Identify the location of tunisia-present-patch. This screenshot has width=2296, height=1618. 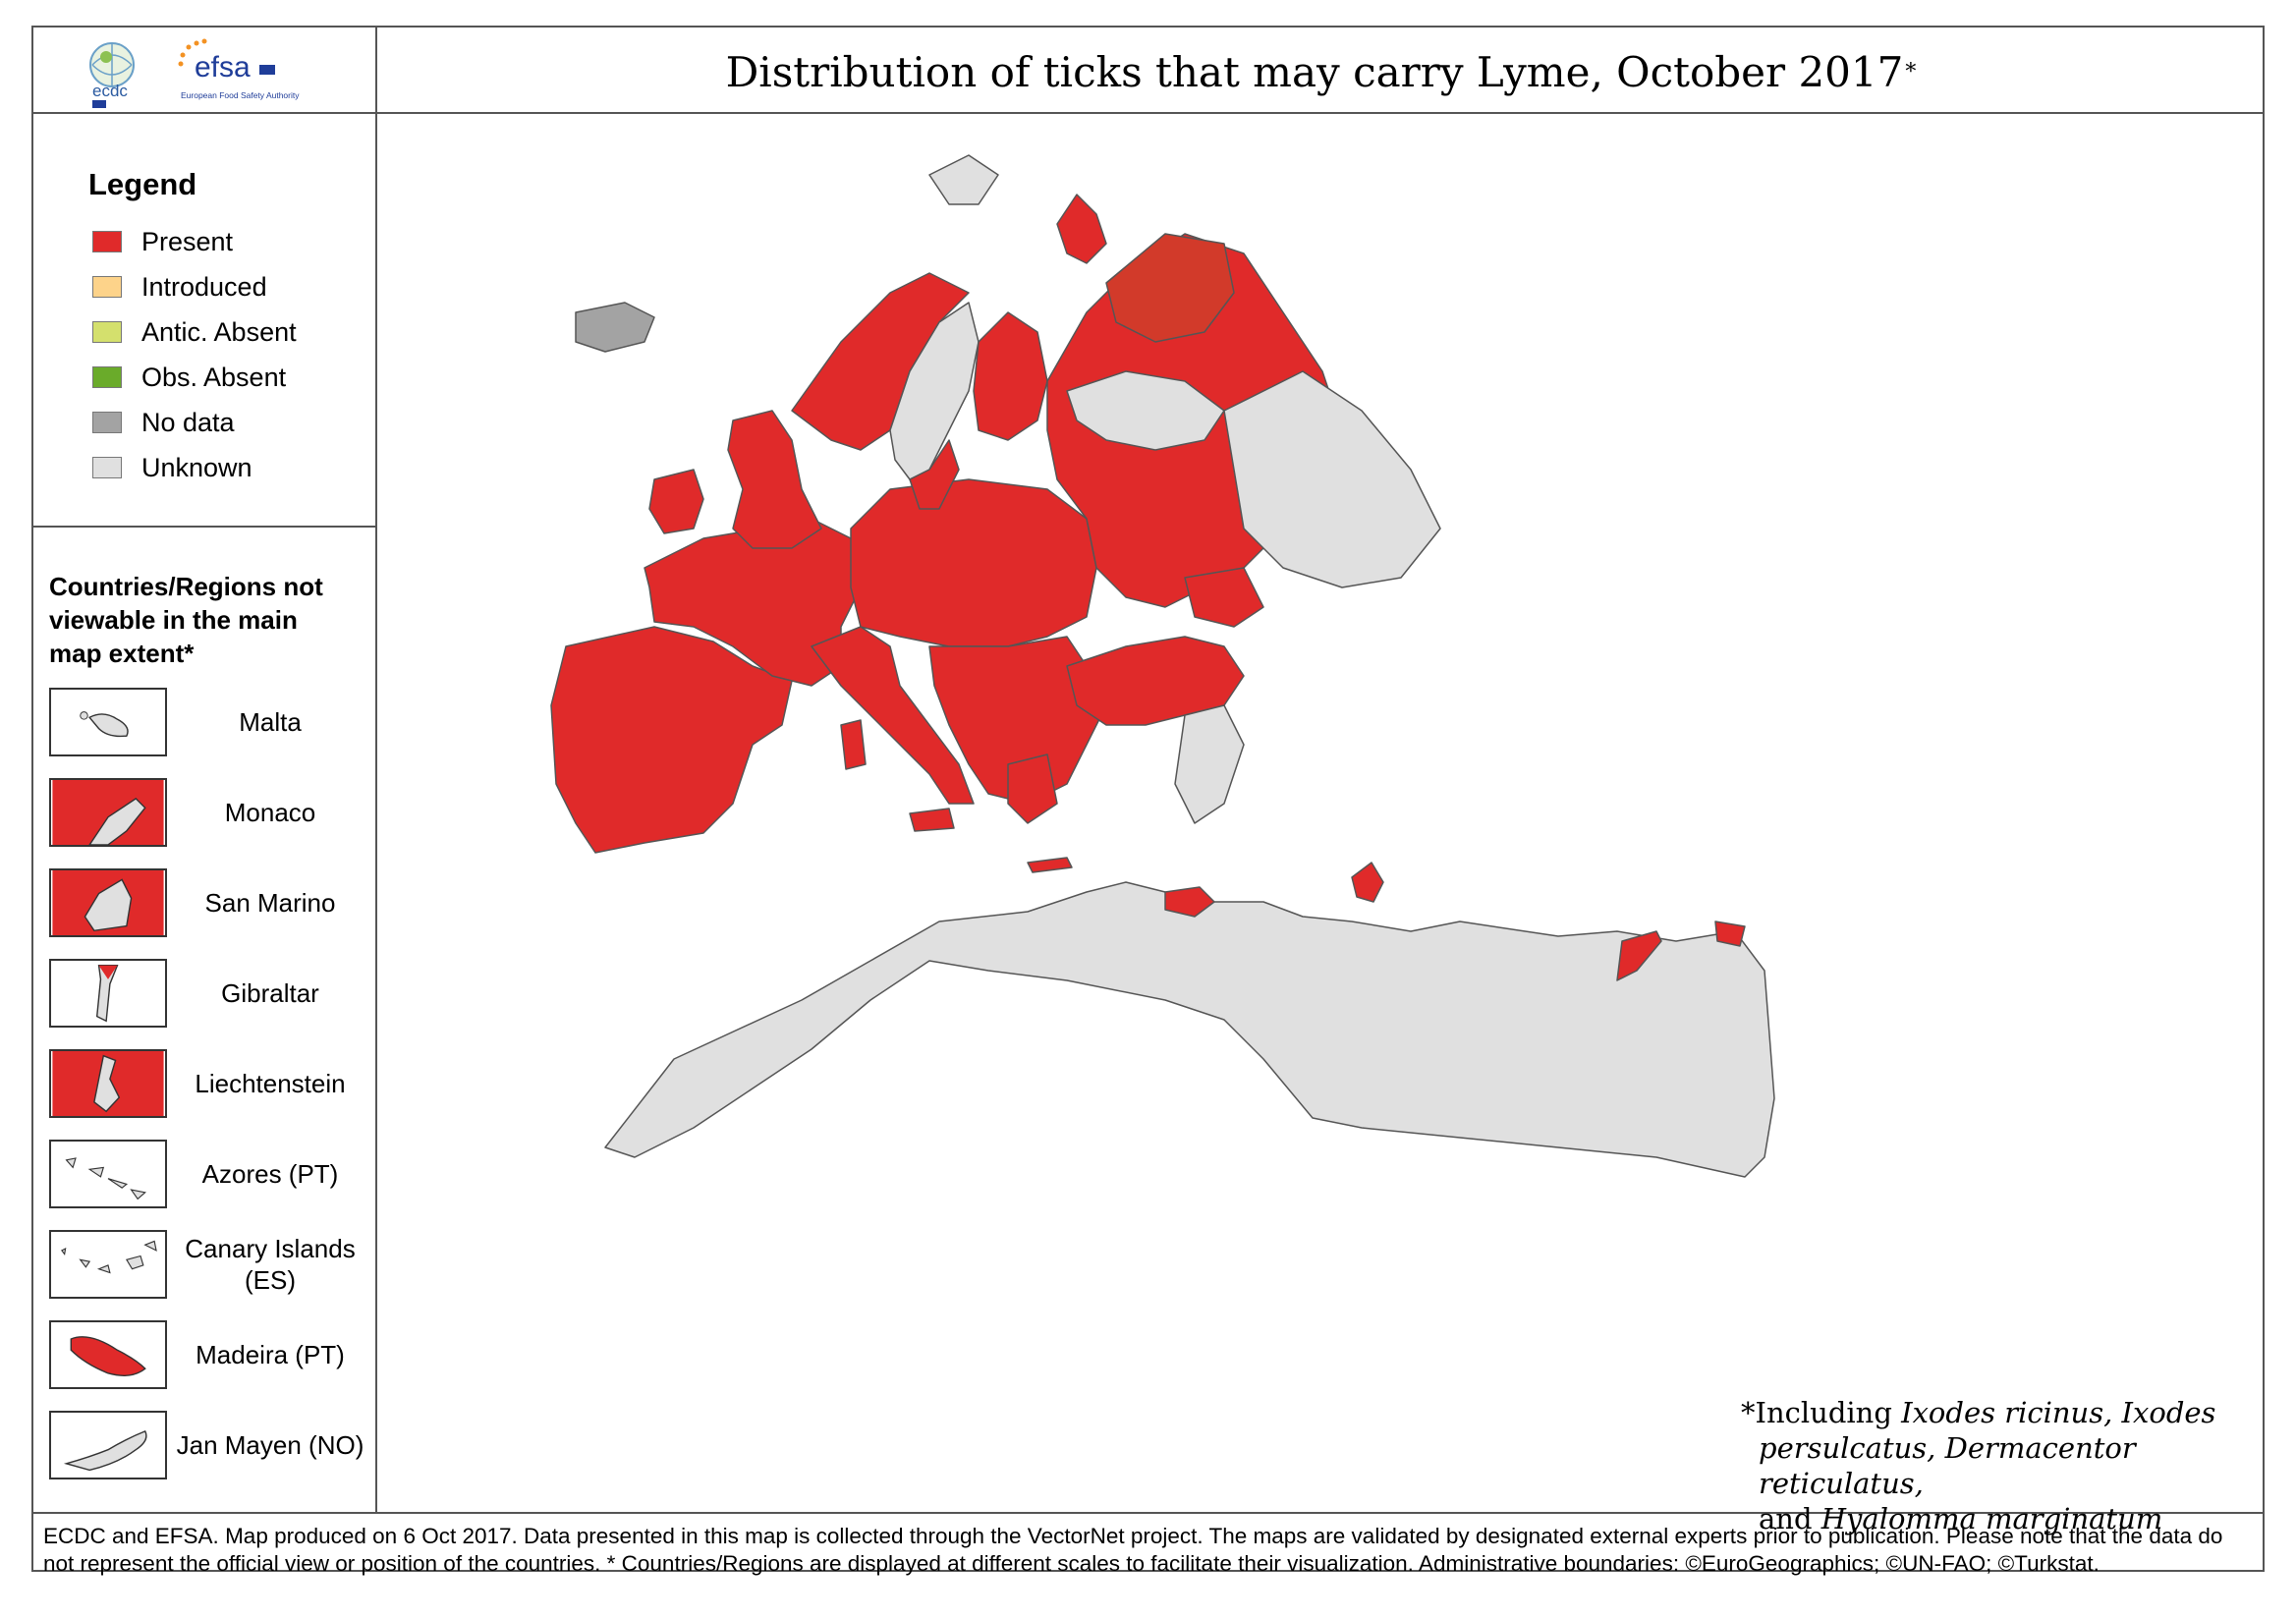
(1367, 882).